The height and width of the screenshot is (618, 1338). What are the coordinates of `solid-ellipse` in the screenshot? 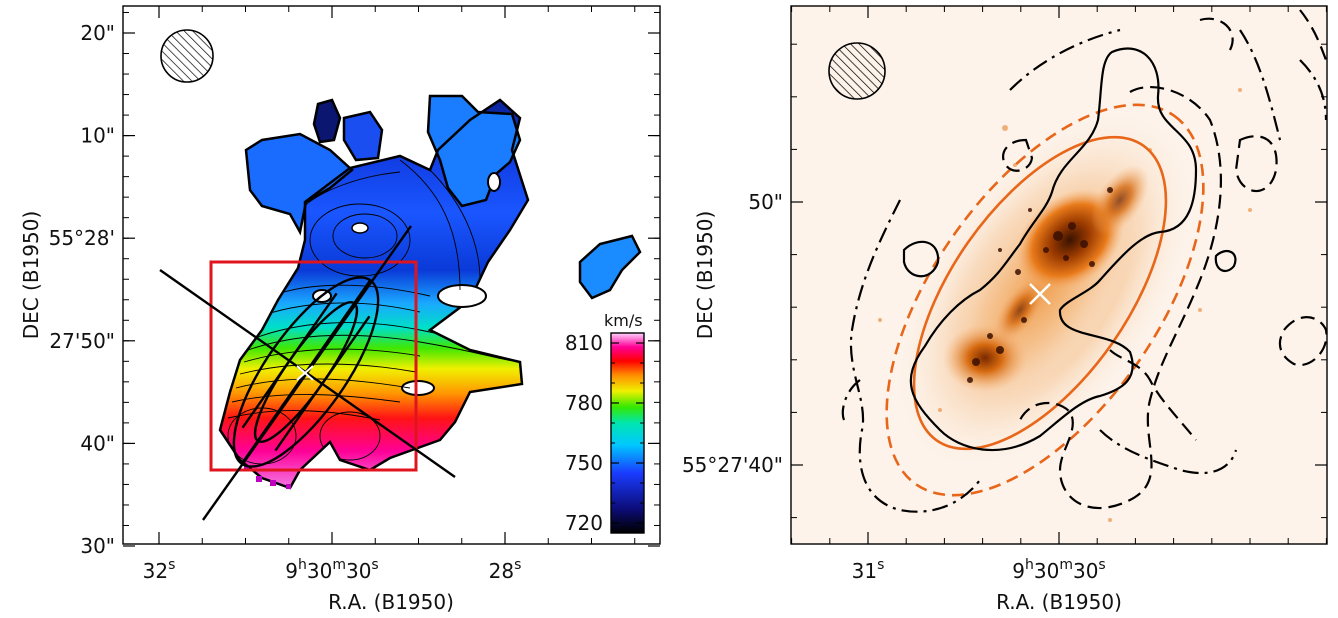 It's located at (1040, 293).